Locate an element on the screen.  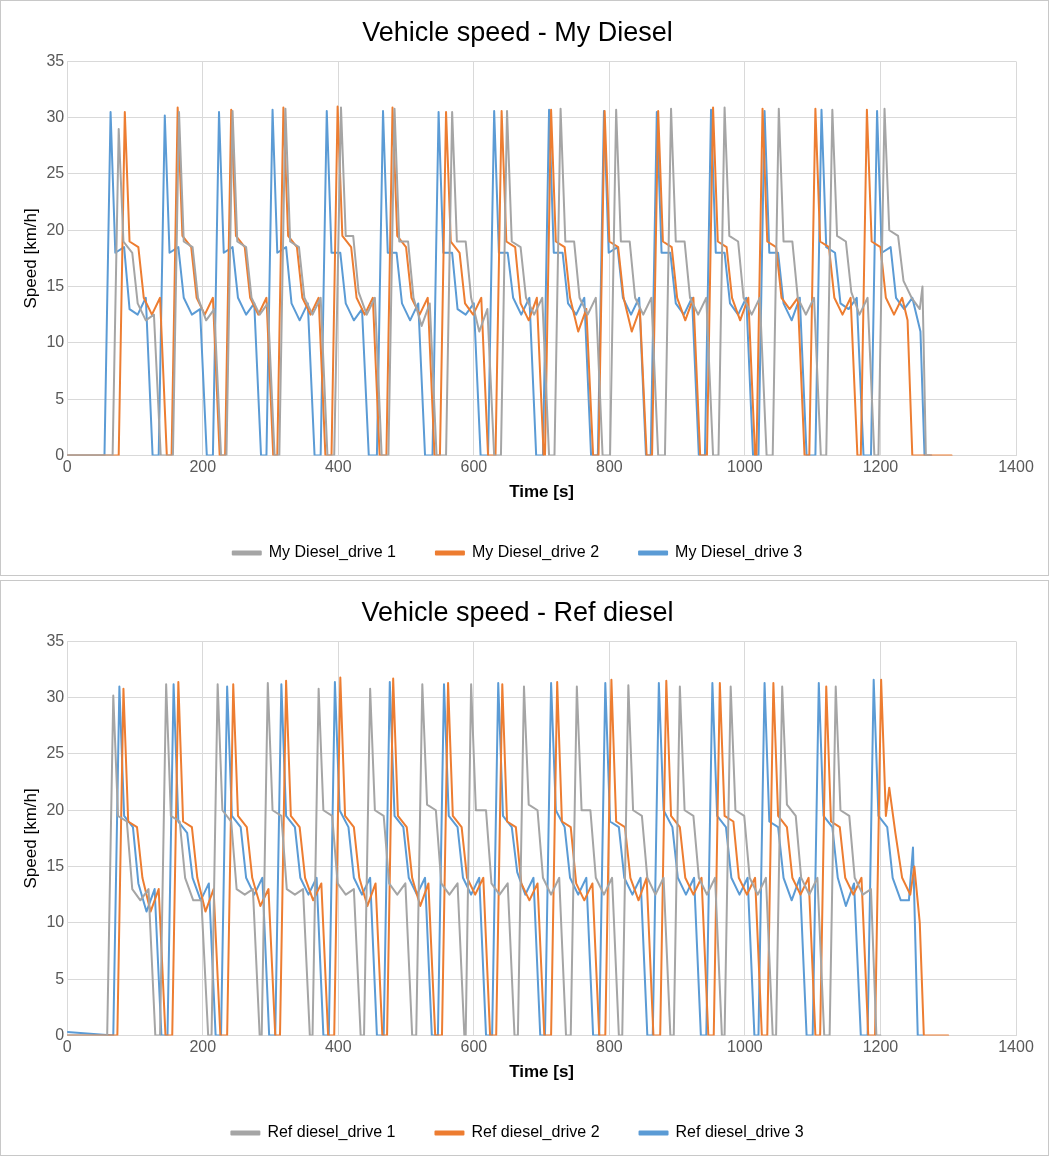
legend-label: My Diesel_drive 2 is located at coordinates (535, 552).